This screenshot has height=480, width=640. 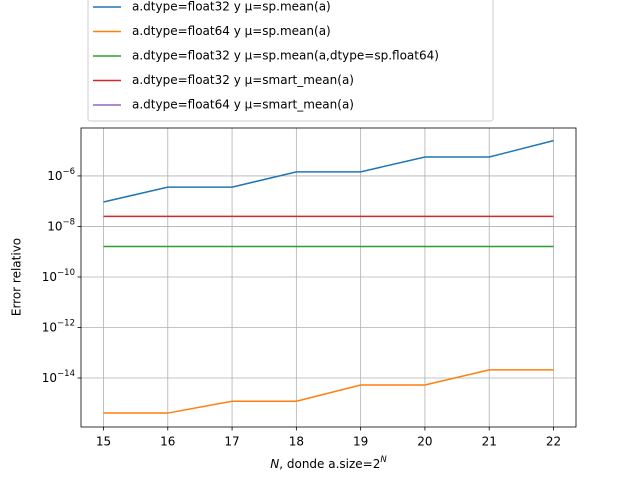 What do you see at coordinates (103, 442) in the screenshot?
I see `x-tick-label: 15` at bounding box center [103, 442].